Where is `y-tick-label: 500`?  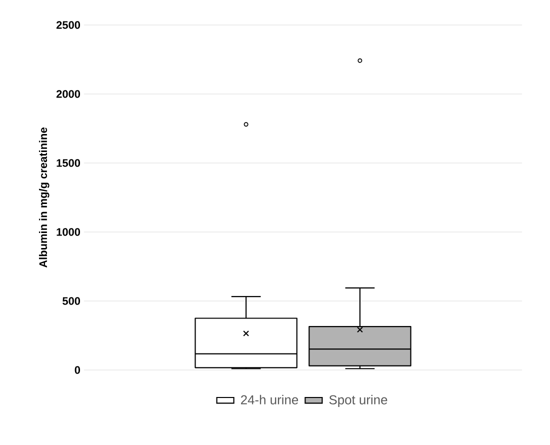
y-tick-label: 500 is located at coordinates (71, 301).